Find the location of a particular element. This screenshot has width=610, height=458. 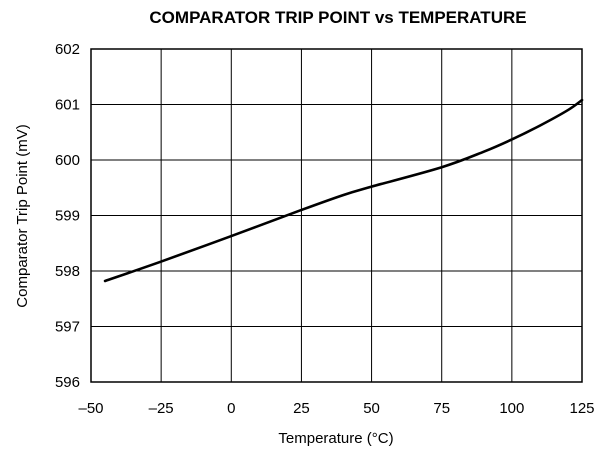

x-tick-label: 25 is located at coordinates (301, 408).